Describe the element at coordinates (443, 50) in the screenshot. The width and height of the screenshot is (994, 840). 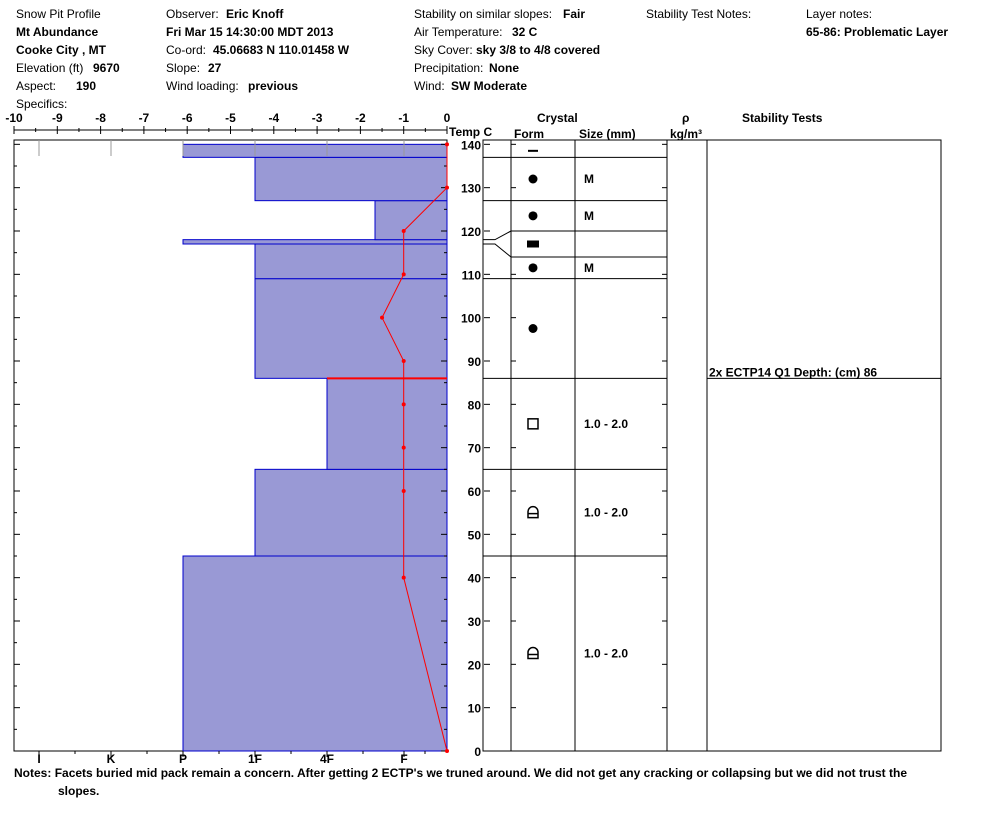
I see `sky-label: Sky Cover:` at that location.